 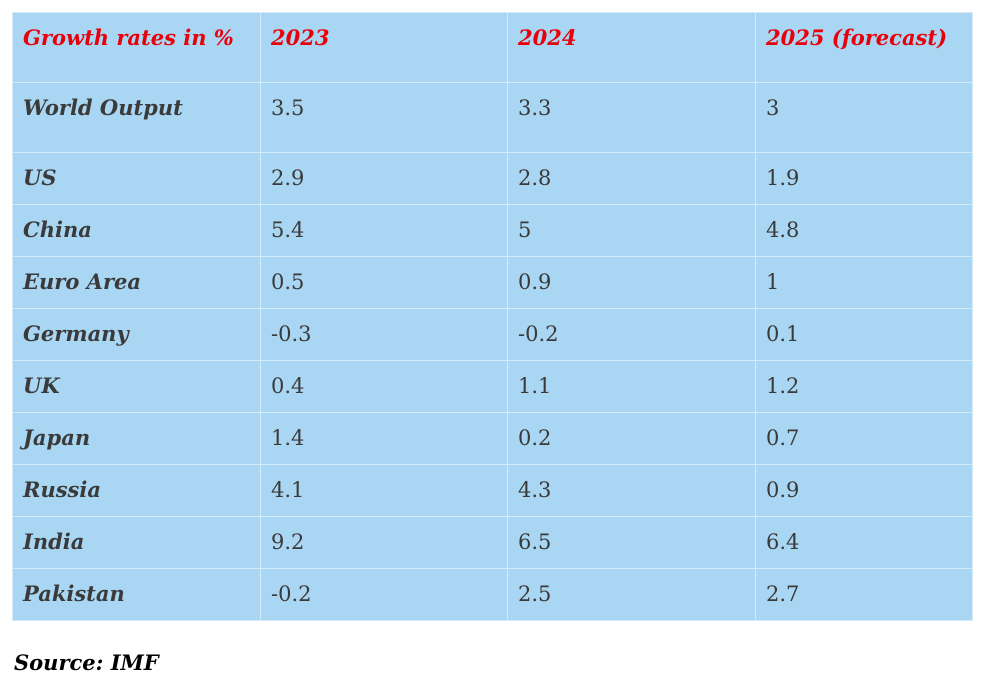 I want to click on row-label: UK, so click(x=136, y=386).